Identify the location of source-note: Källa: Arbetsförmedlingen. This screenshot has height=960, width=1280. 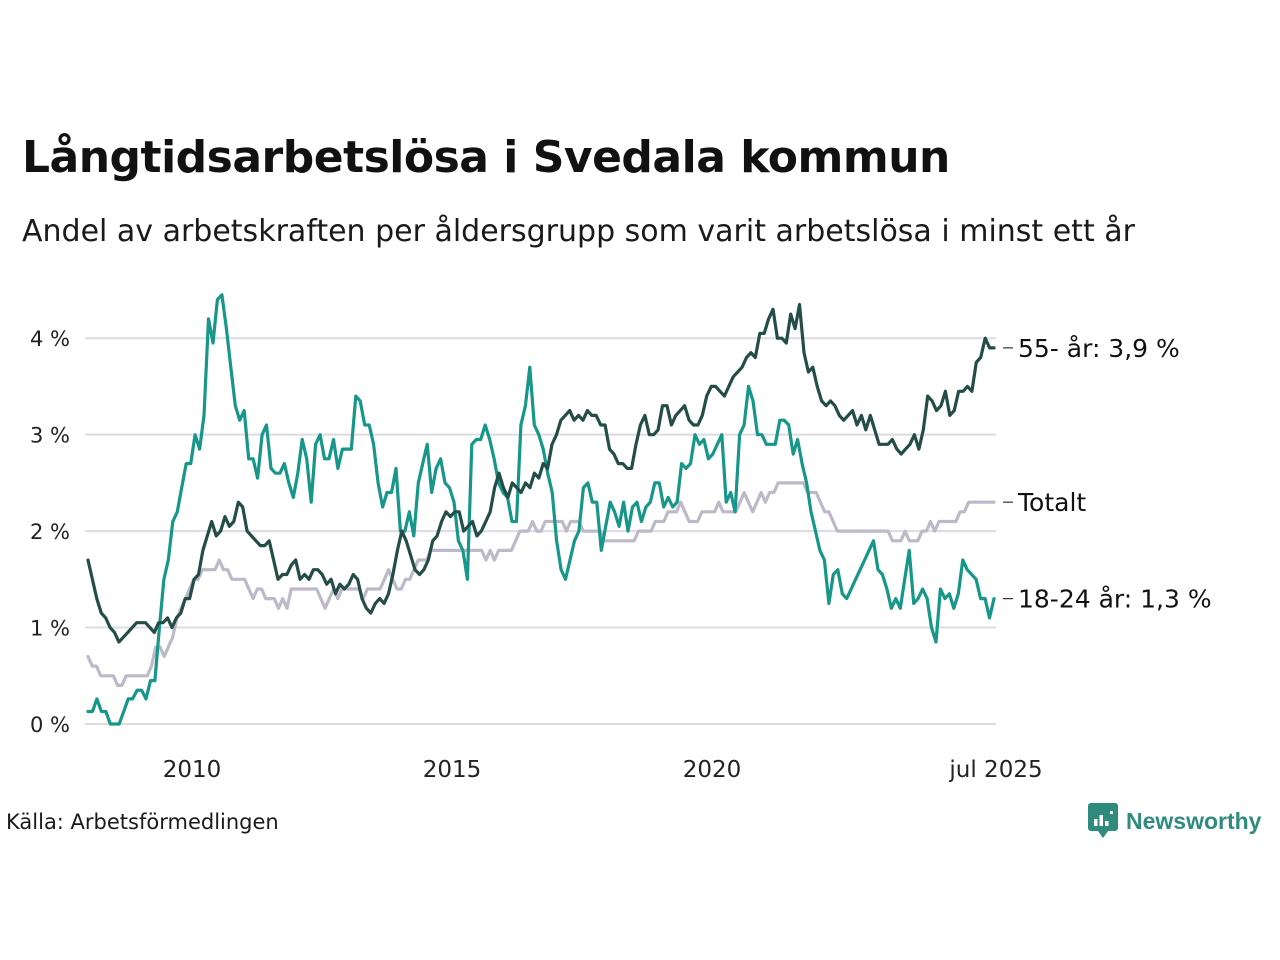
(142, 822).